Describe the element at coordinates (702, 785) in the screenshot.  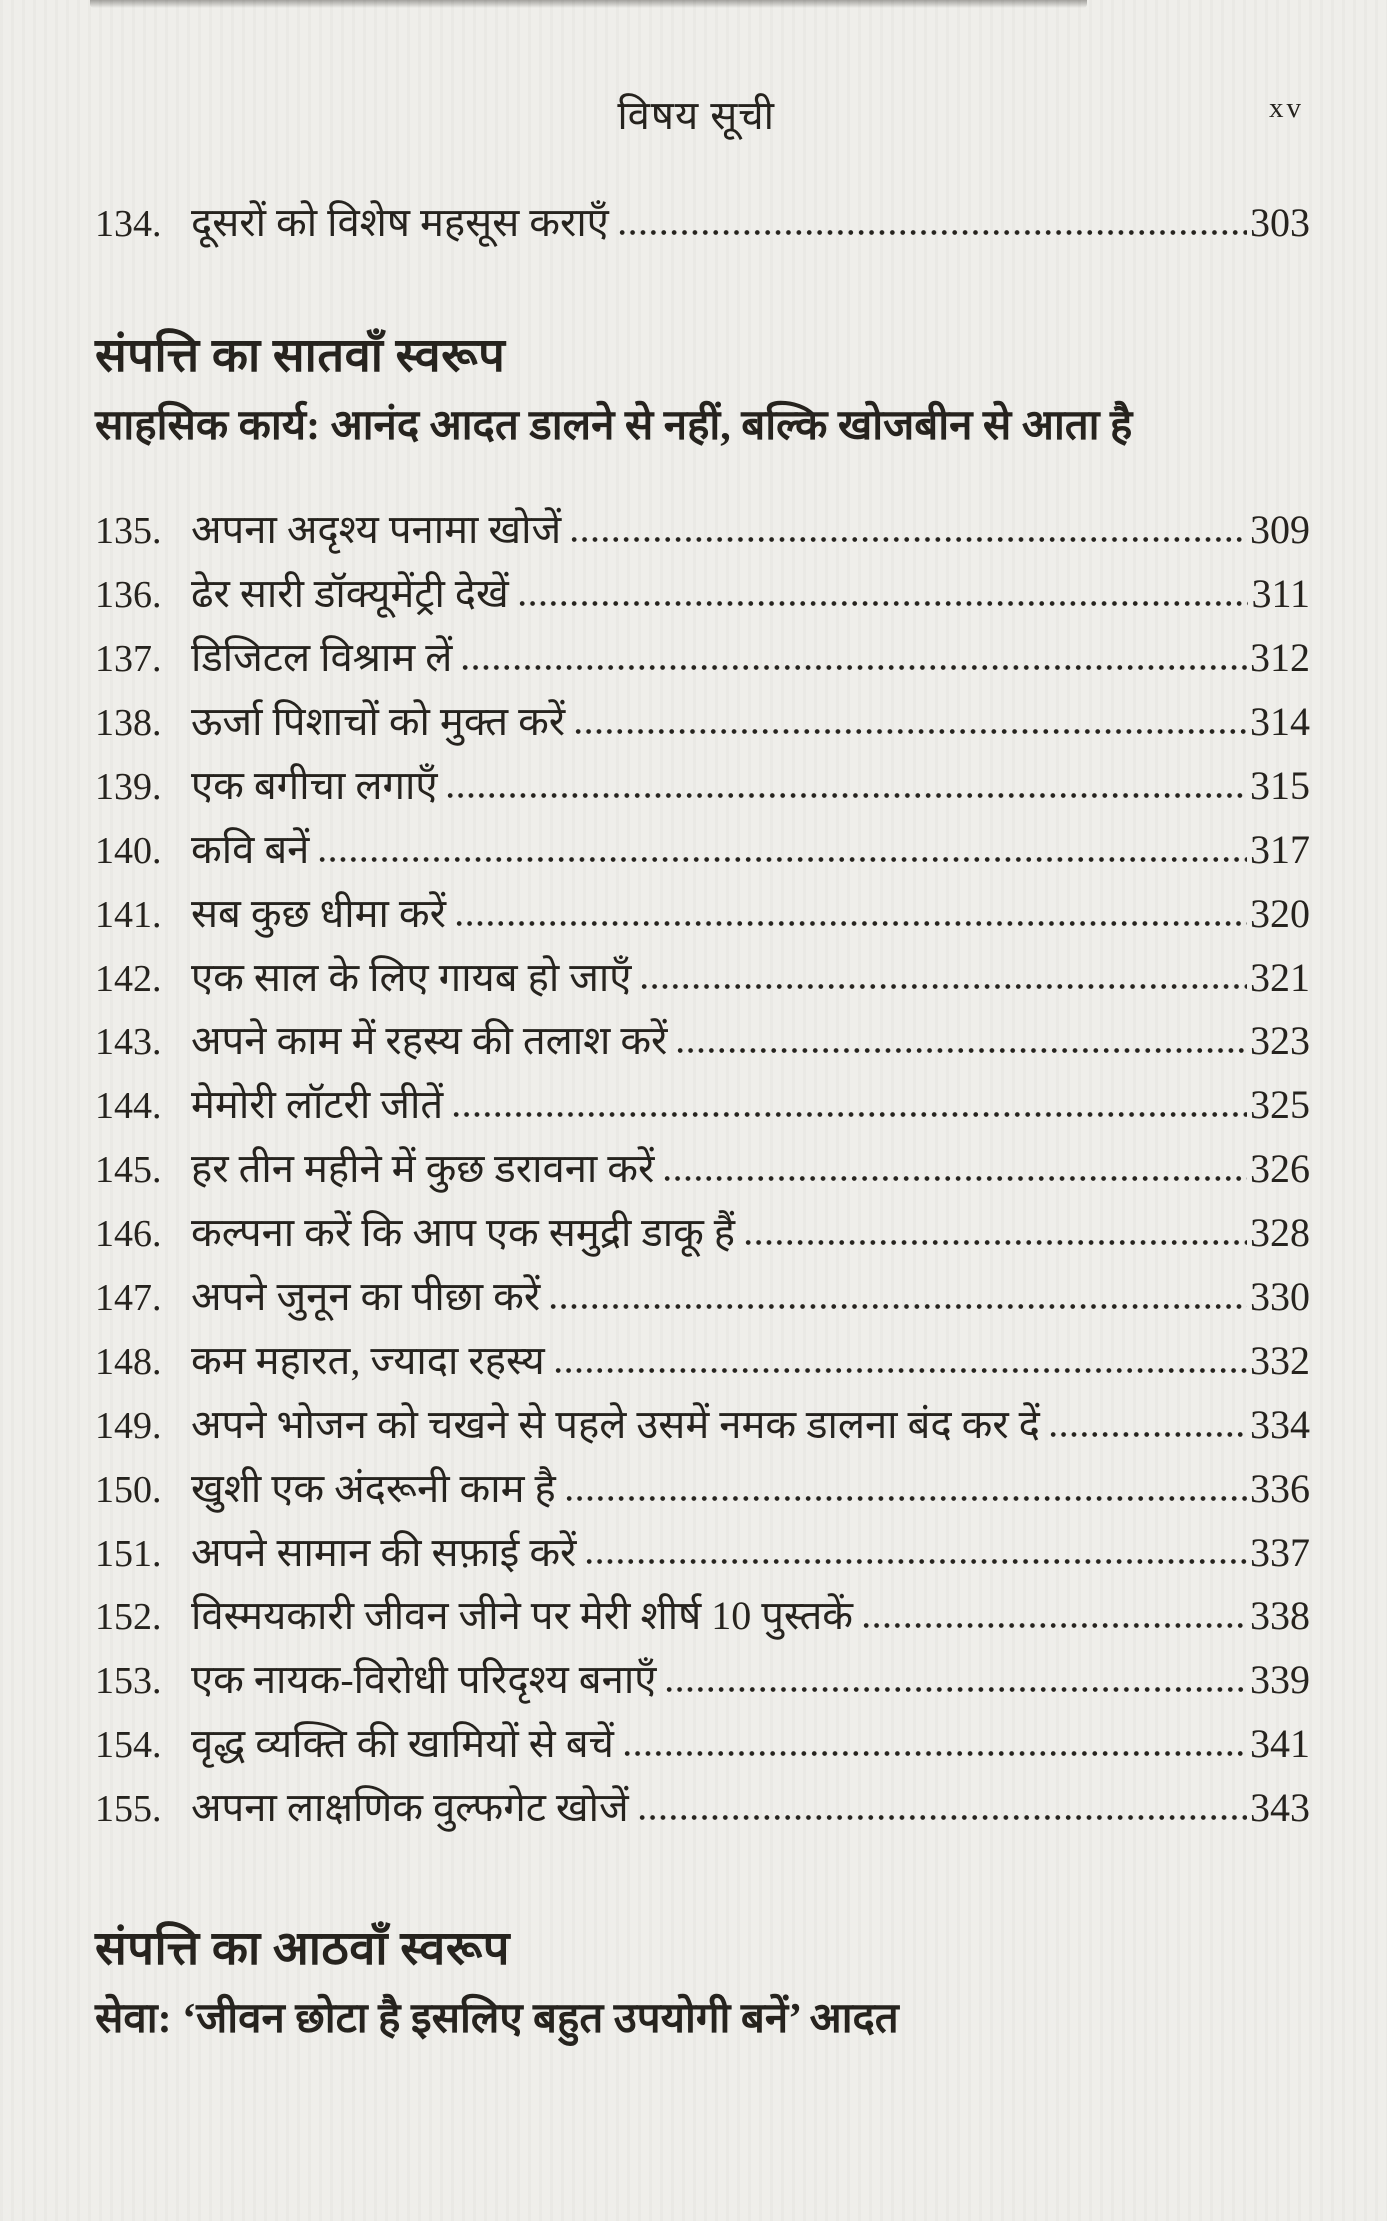
I see `toc-entry: 139. एक बगीचा लगाएँ 315` at that location.